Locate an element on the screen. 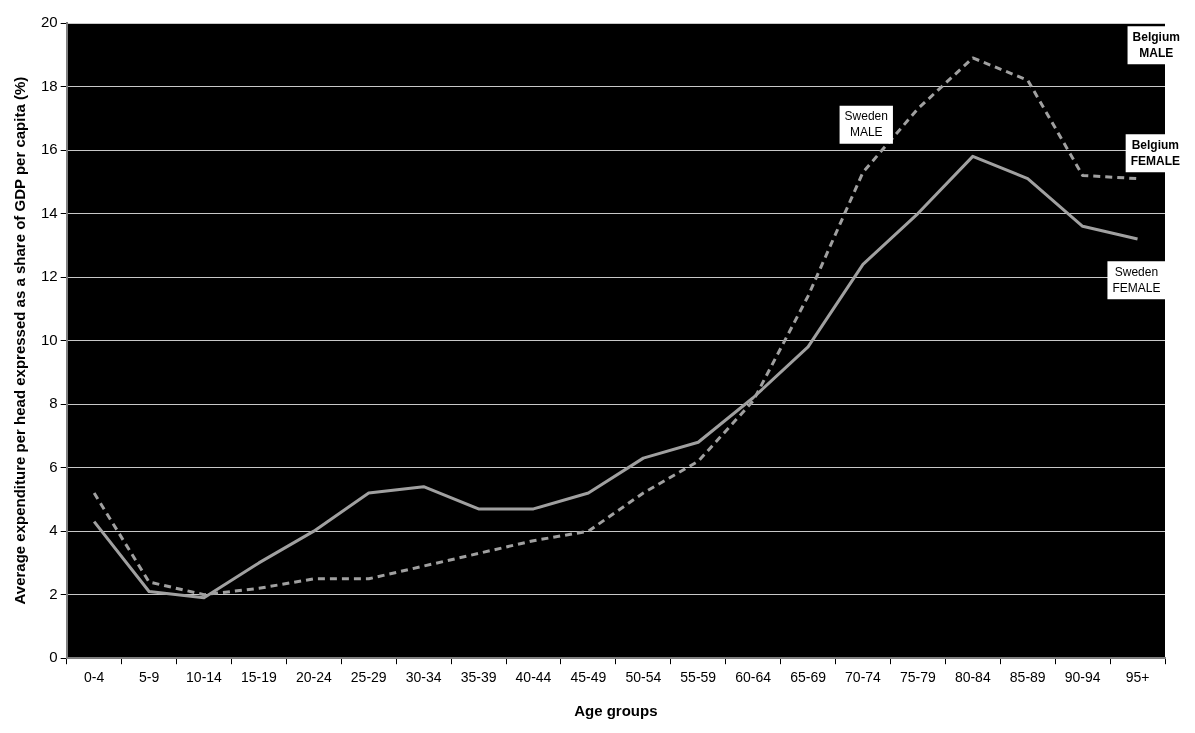  x-tick-label: 10-14 is located at coordinates (204, 677).